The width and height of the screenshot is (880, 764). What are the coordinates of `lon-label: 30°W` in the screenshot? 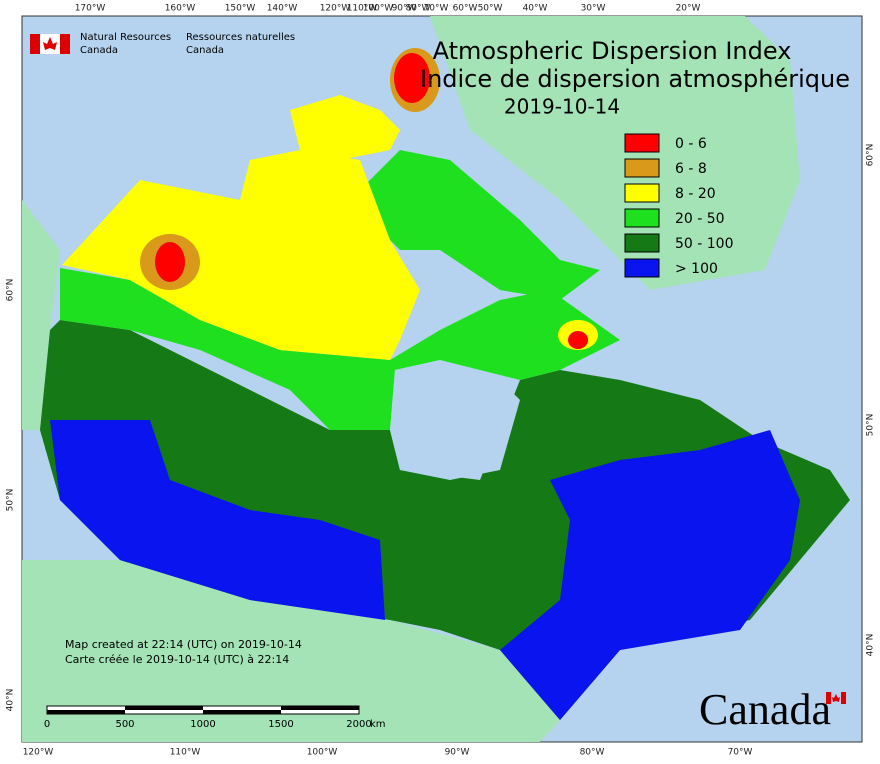 It's located at (593, 9).